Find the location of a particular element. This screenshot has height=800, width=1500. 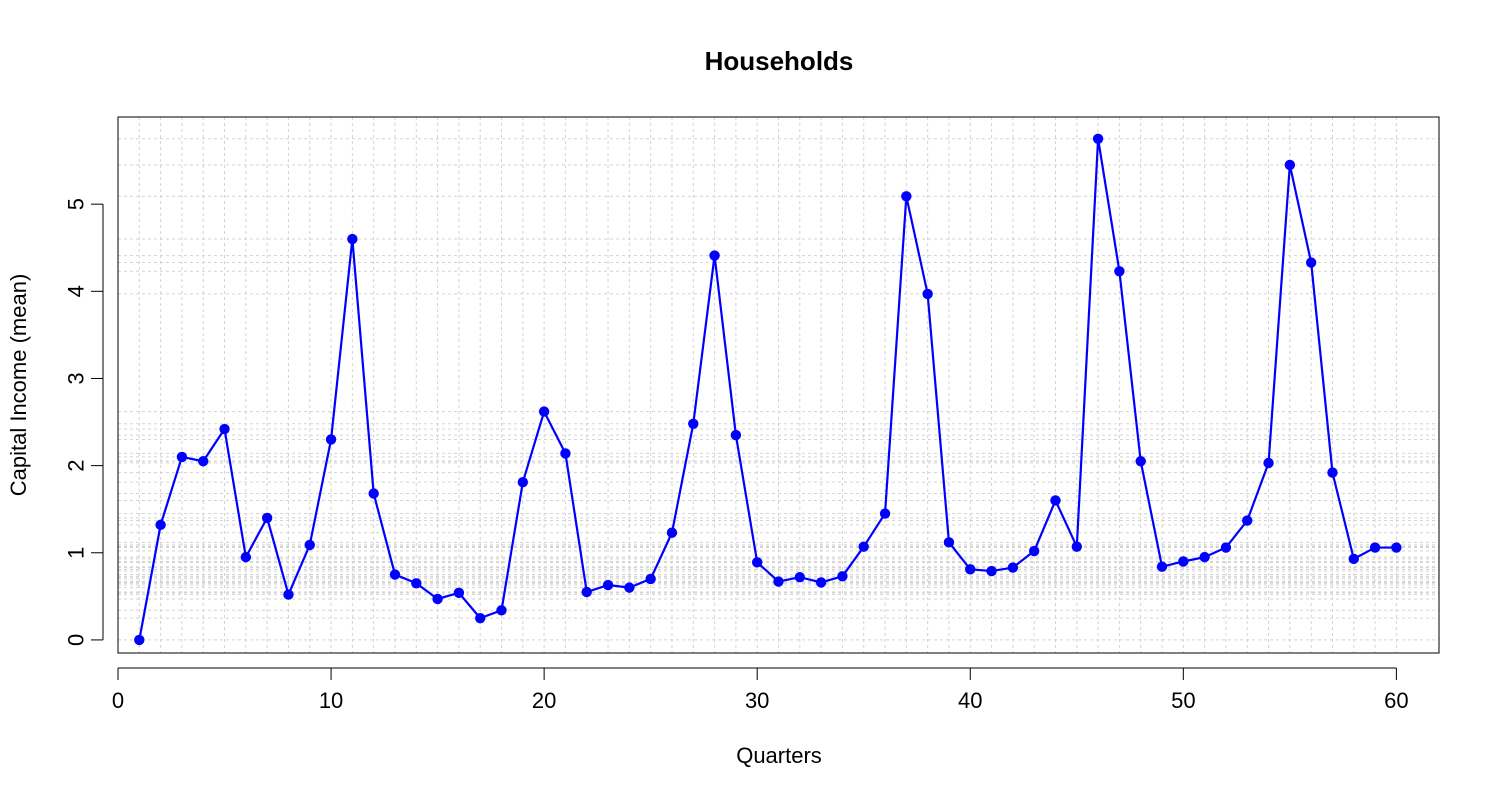

y-axis-label: Capital Income (mean) is located at coordinates (18, 385).